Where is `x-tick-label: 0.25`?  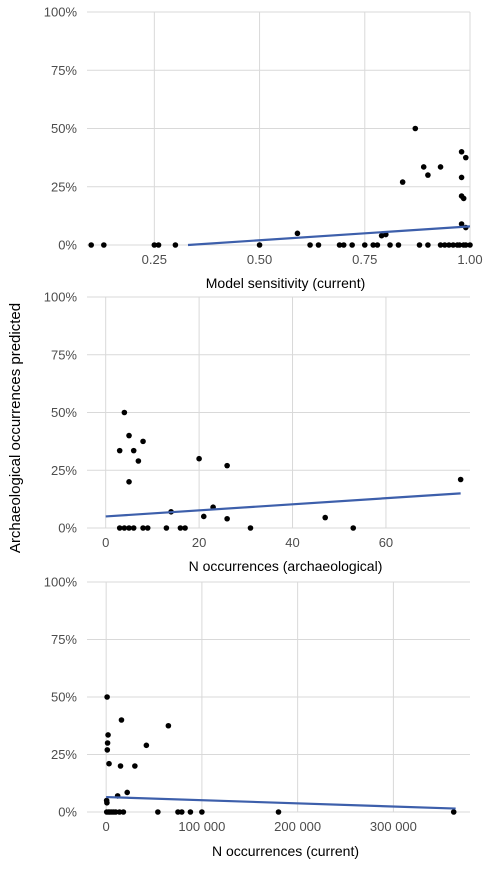
x-tick-label: 0.25 is located at coordinates (154, 259).